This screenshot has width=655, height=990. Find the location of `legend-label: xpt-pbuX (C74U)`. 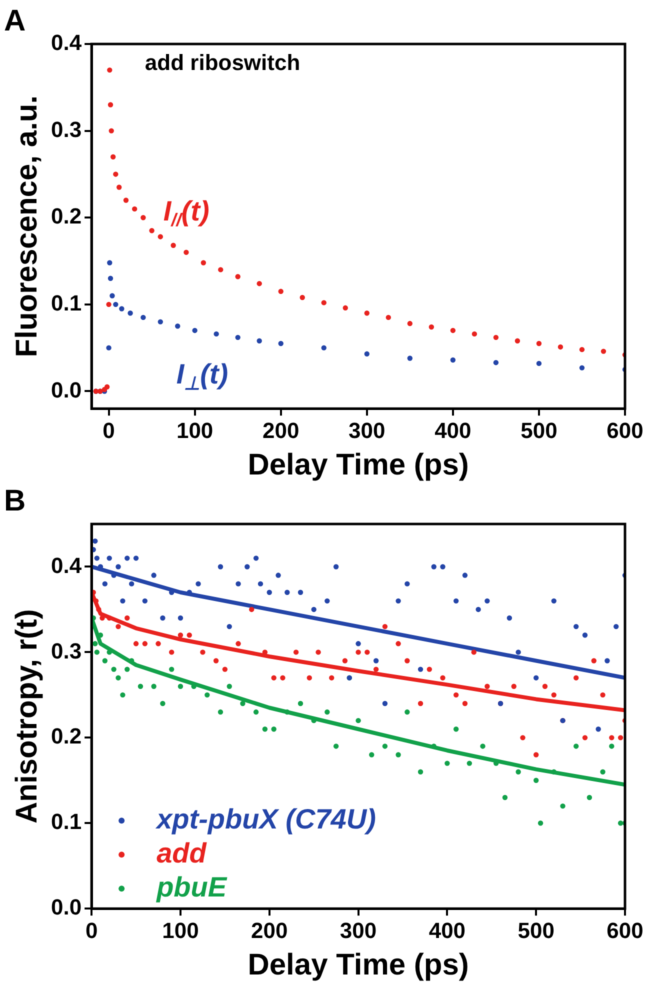

legend-label: xpt-pbuX (C74U) is located at coordinates (265, 818).